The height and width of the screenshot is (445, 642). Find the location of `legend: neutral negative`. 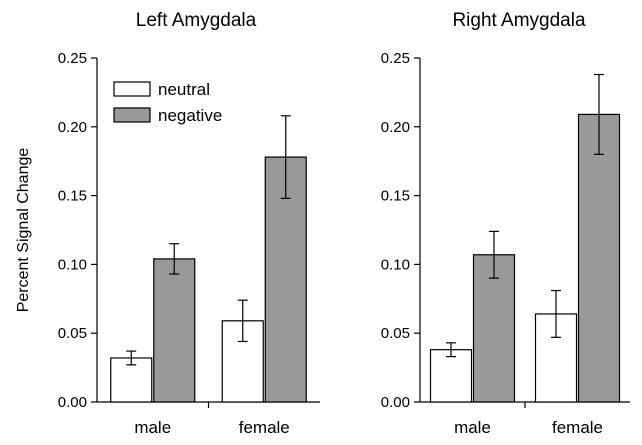

legend: neutral negative is located at coordinates (167, 102).